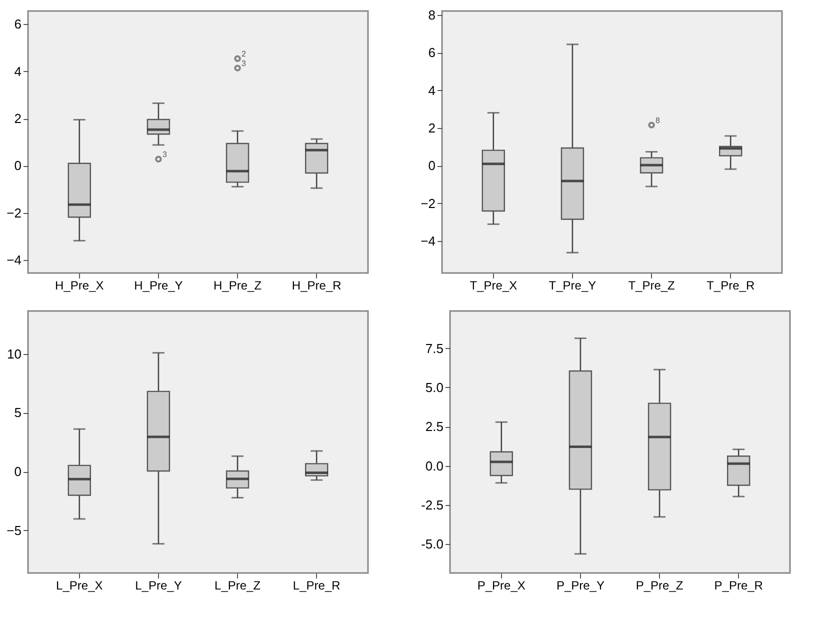 The image size is (825, 643). What do you see at coordinates (14, 530) in the screenshot?
I see `y-tick-label: −5` at bounding box center [14, 530].